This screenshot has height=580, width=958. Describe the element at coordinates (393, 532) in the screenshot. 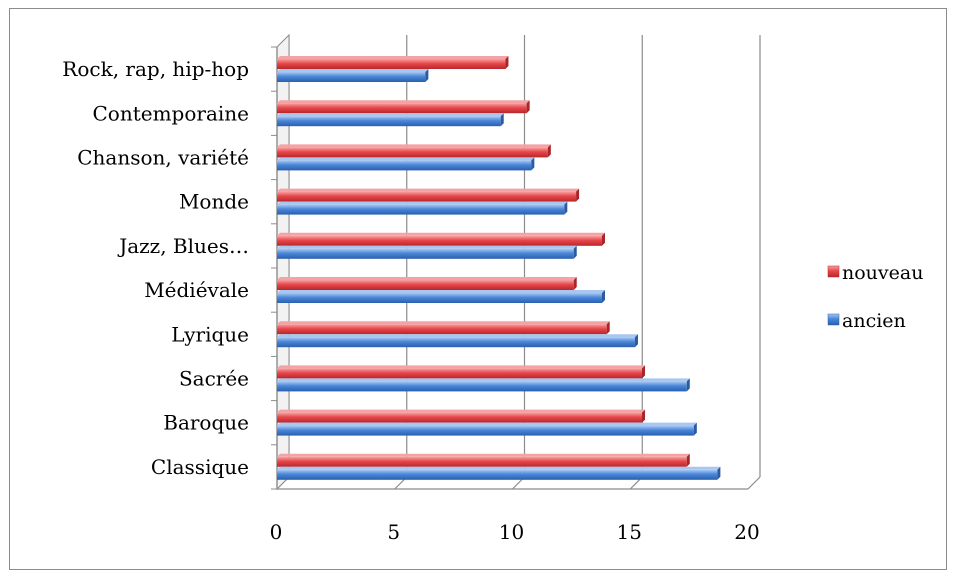

I see `x-tick-label: 5` at that location.